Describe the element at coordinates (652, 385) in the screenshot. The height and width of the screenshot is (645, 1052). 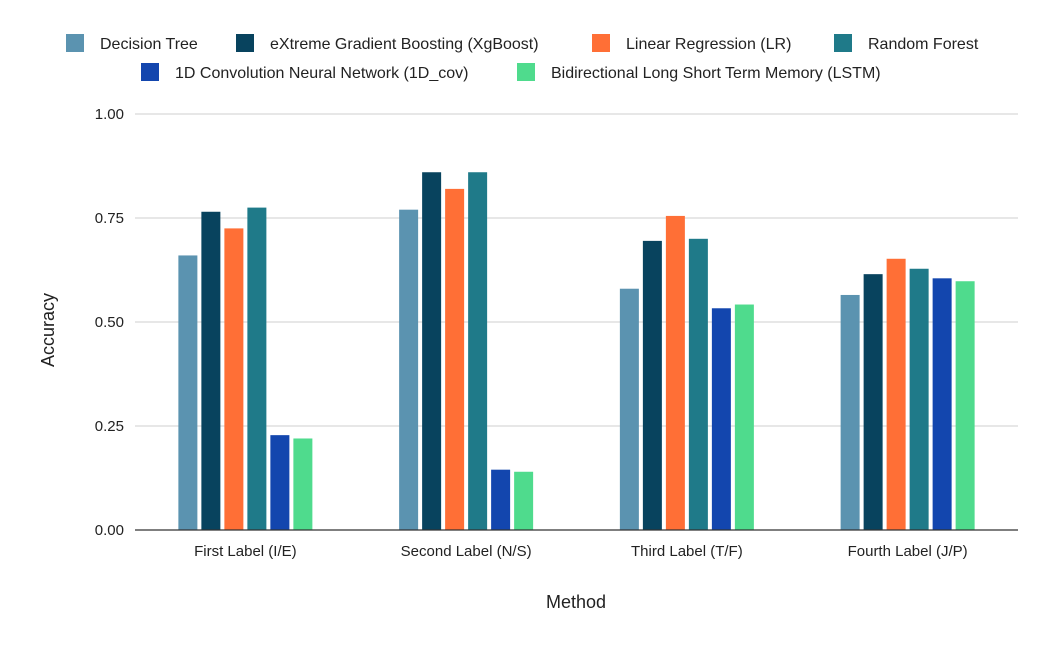
I see `bar-extreme-gradient-boosting-xgboost-third-label-t-f` at that location.